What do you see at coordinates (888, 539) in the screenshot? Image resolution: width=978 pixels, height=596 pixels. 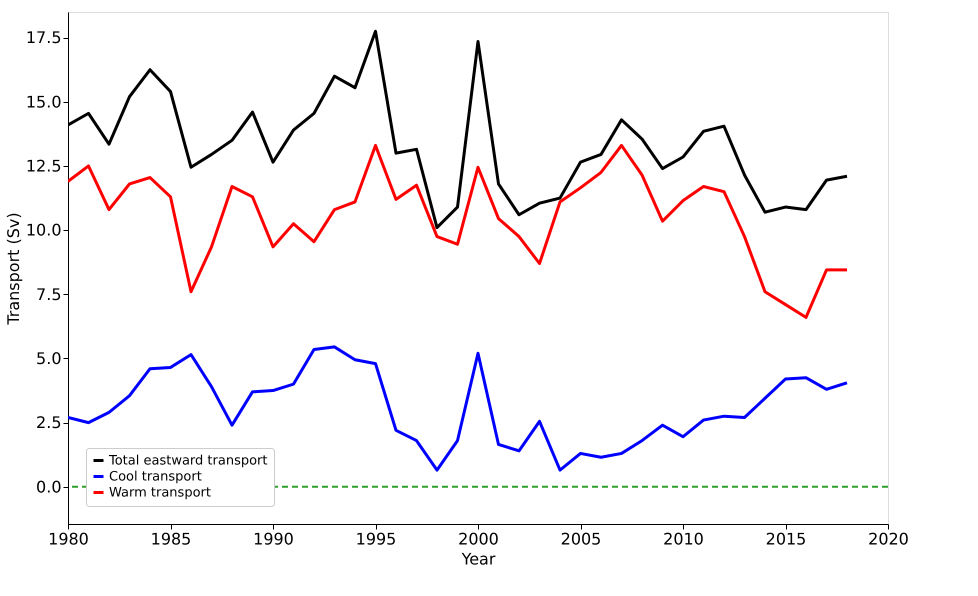 I see `x-tick-label: 2020` at bounding box center [888, 539].